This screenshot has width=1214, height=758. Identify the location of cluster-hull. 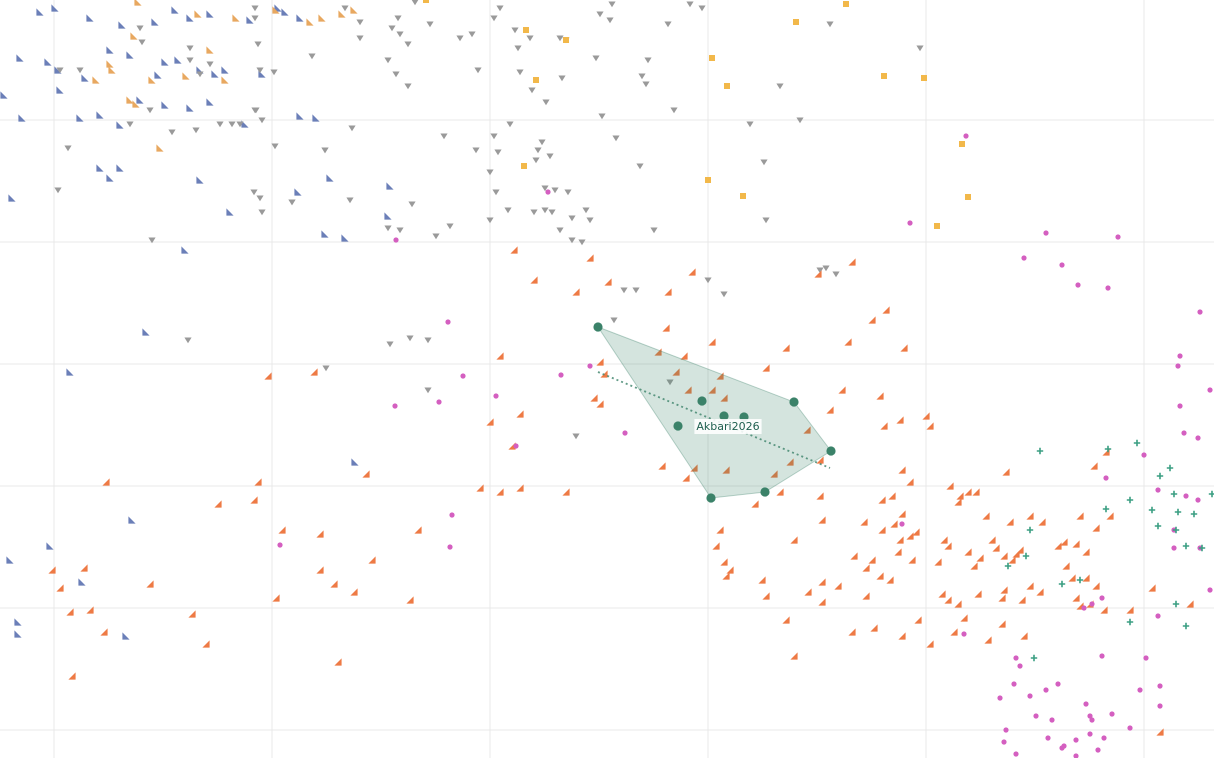
(714, 412).